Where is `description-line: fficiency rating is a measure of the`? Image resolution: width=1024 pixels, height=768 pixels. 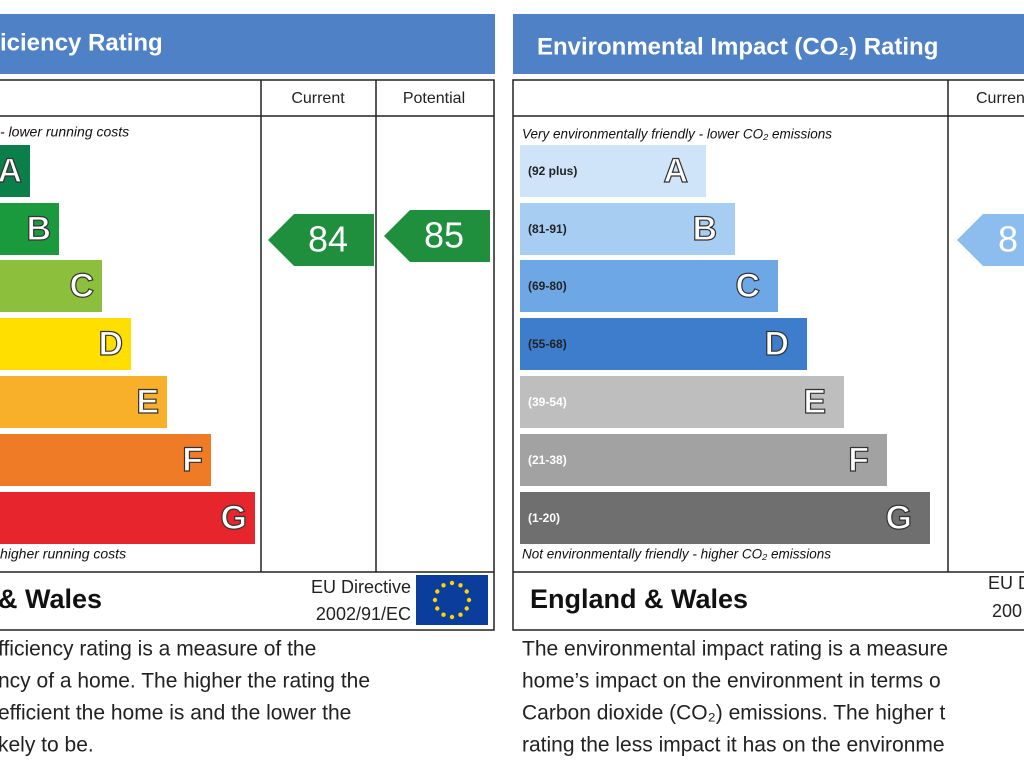
description-line: fficiency rating is a measure of the is located at coordinates (158, 649).